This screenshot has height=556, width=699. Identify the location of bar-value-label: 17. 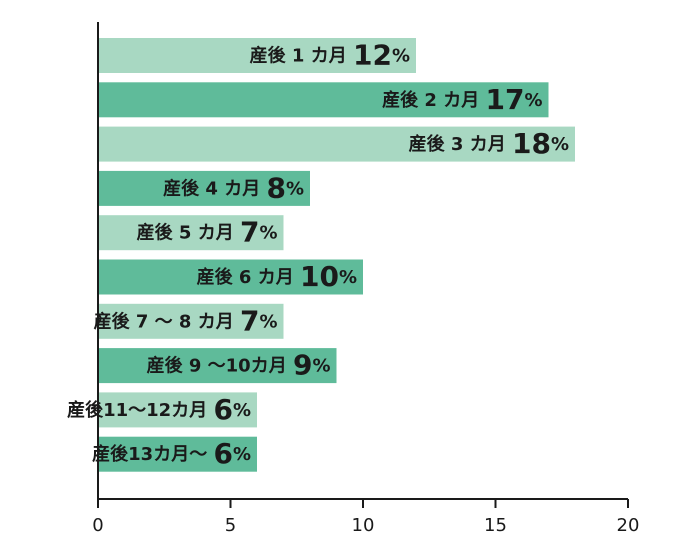
(504, 99).